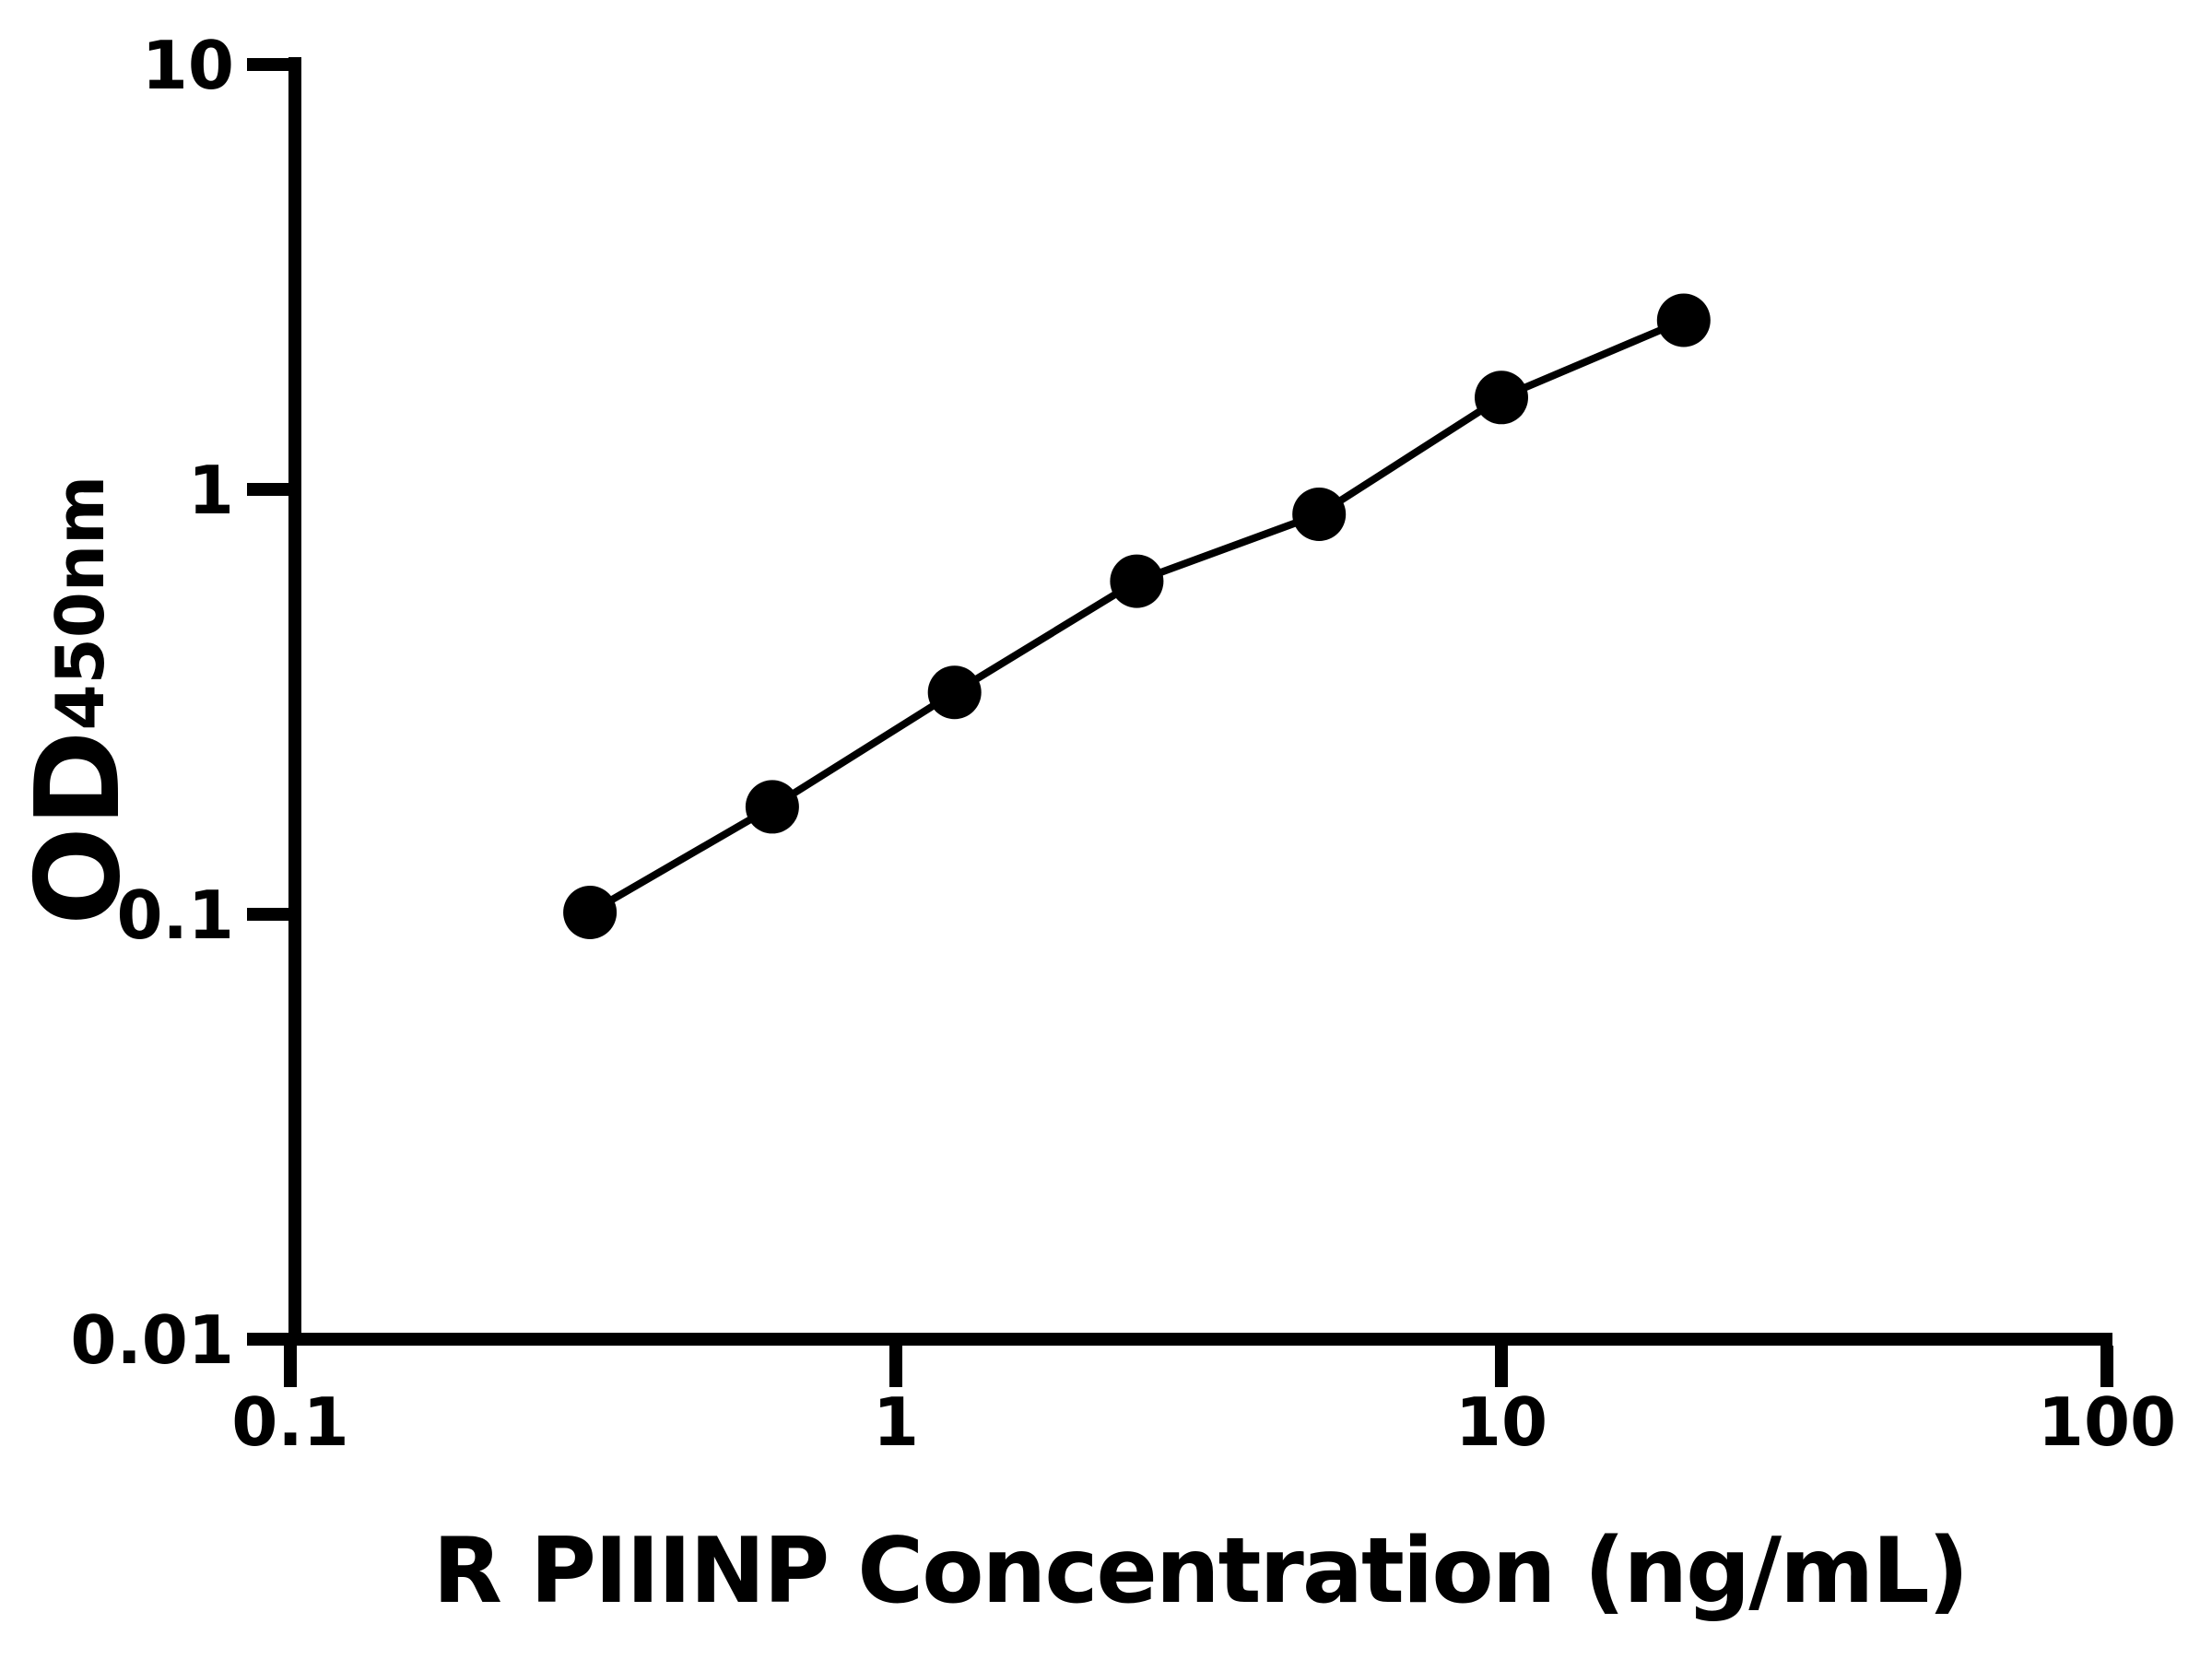 This screenshot has height=1659, width=2212. Describe the element at coordinates (1201, 1571) in the screenshot. I see `x-axis-title: R PIIINP Concentration (ng/mL)` at that location.